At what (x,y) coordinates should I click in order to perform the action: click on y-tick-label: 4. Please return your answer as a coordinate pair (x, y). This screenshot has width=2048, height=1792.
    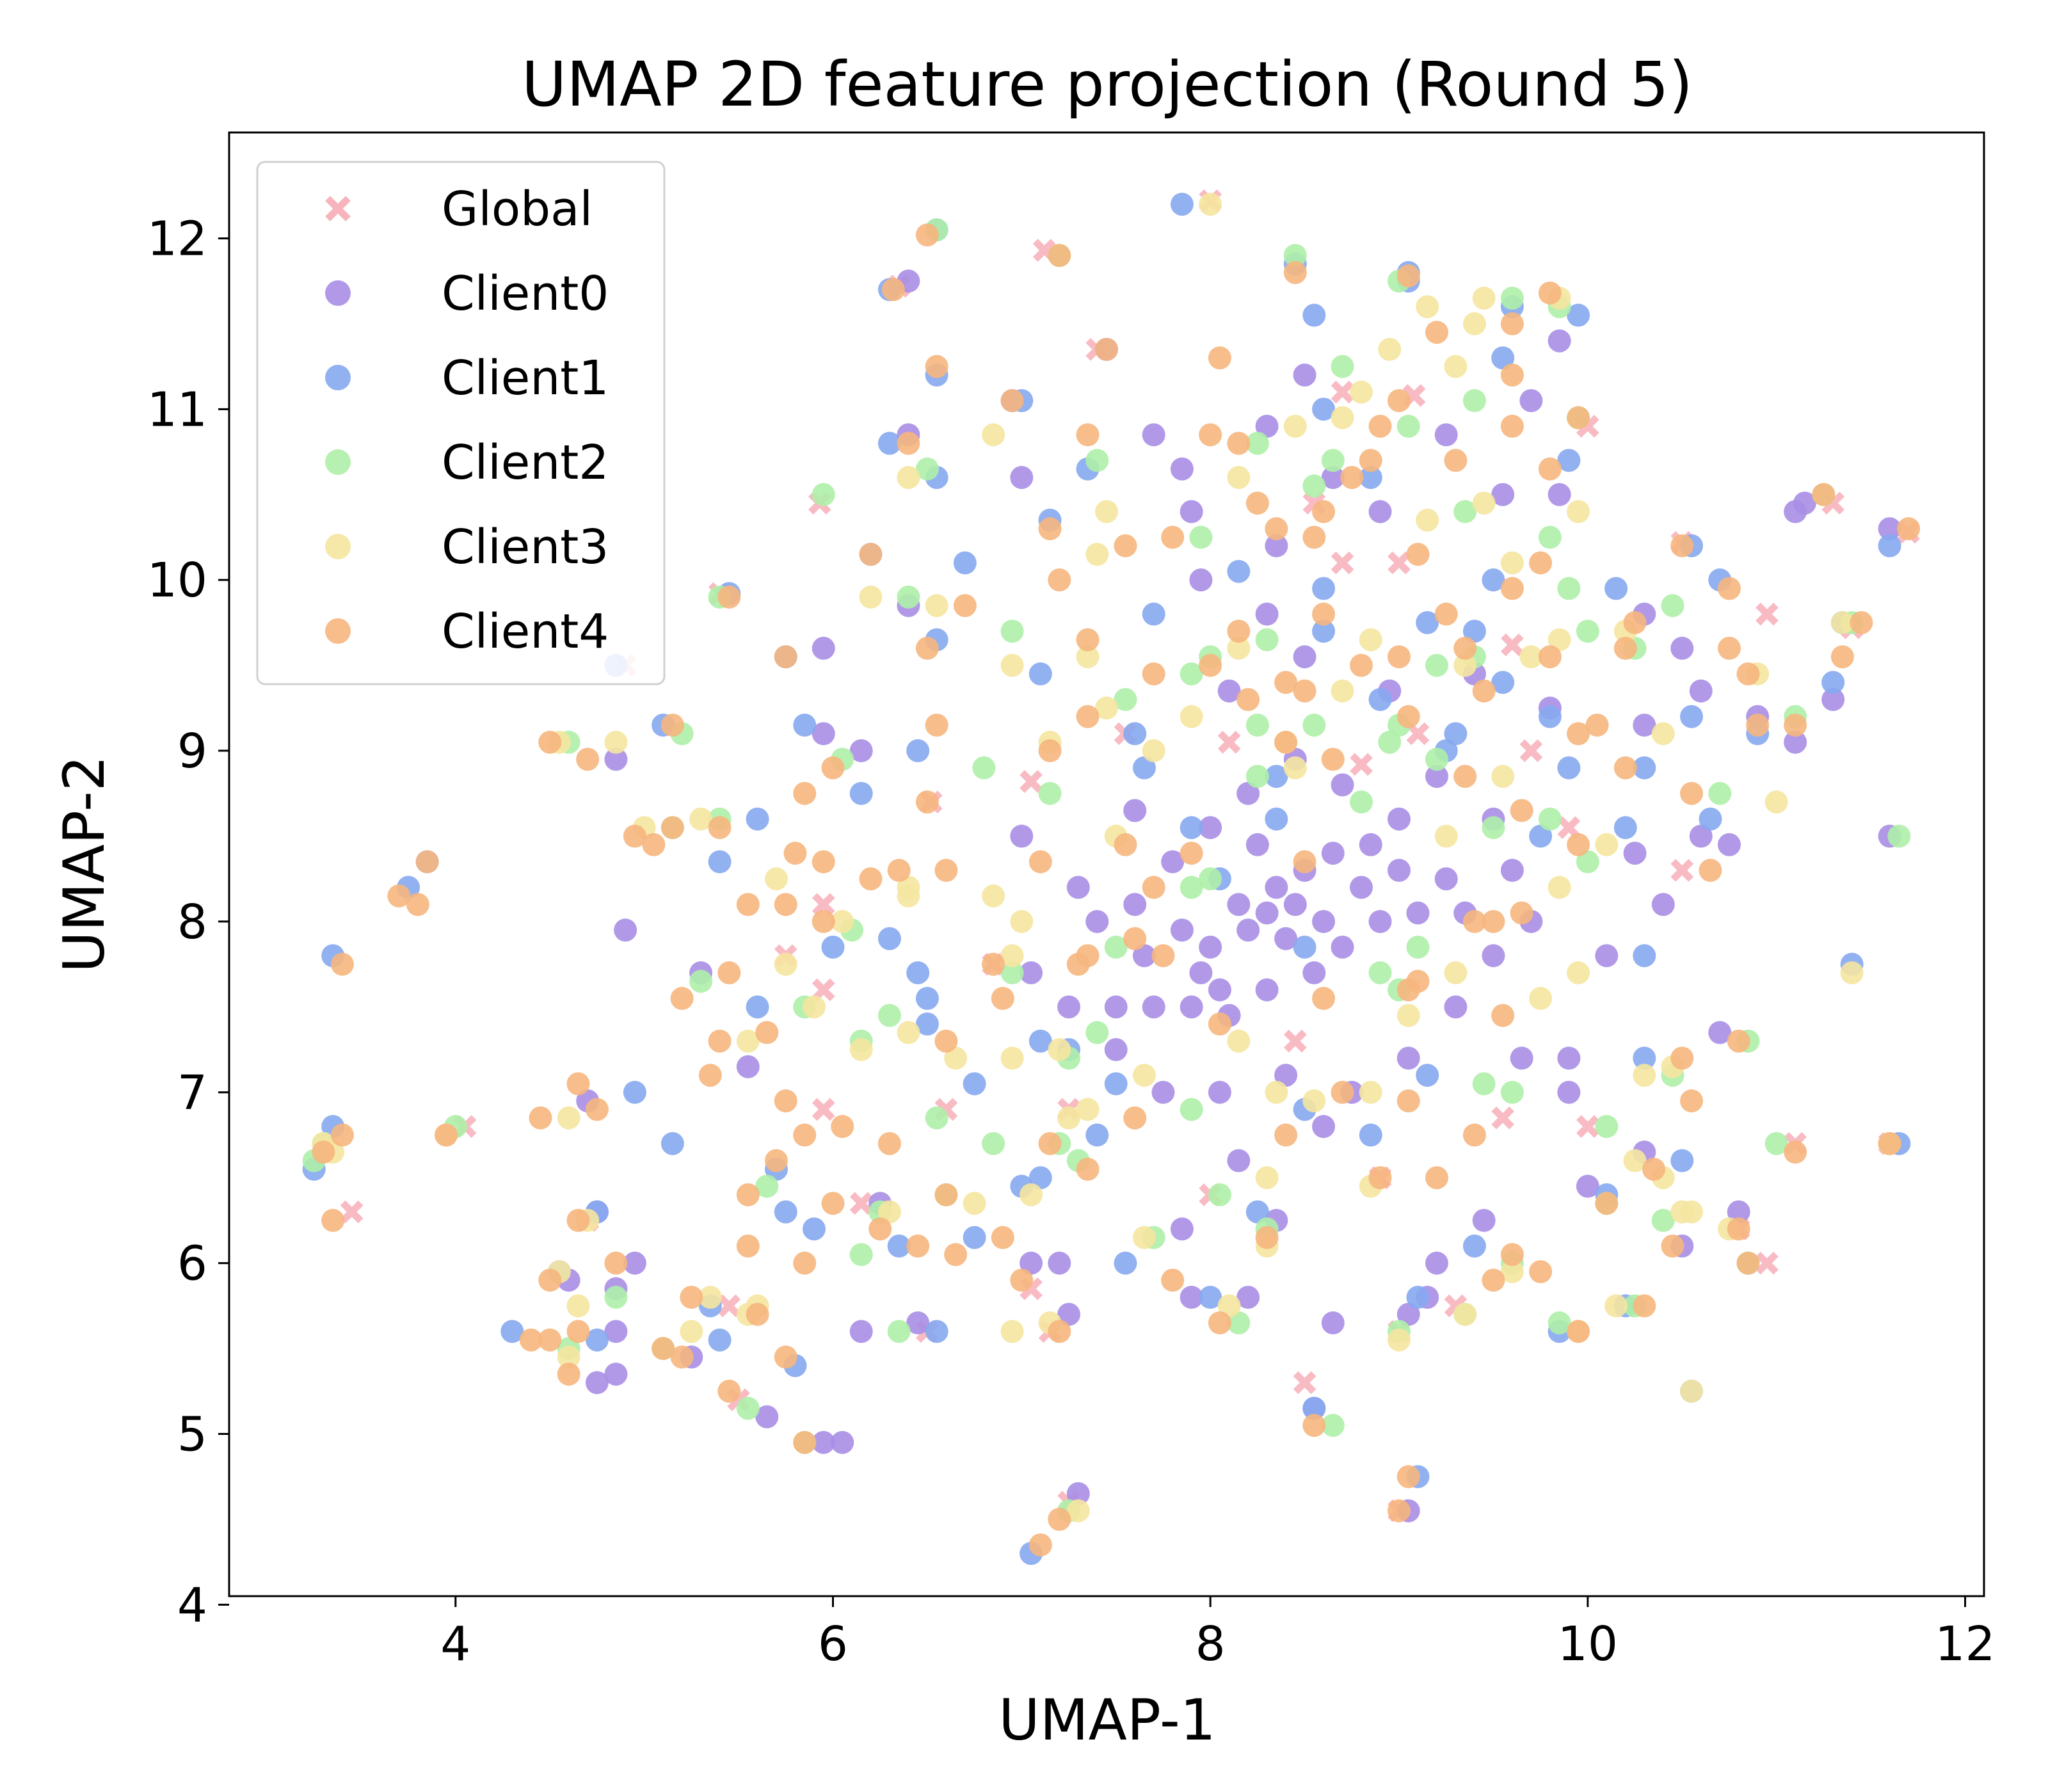
    Looking at the image, I should click on (192, 1605).